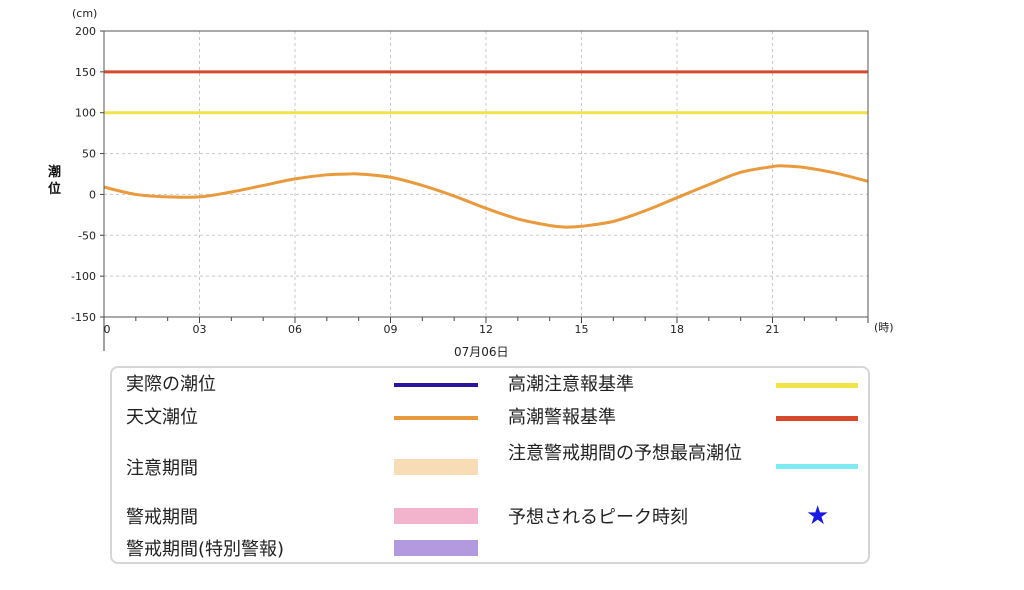  I want to click on legend-swatch-predicted-max-tide, so click(817, 466).